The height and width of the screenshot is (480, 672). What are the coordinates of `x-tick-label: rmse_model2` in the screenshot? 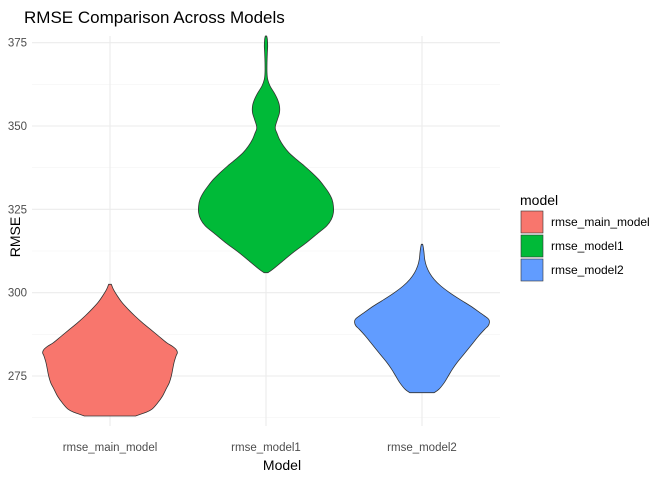 It's located at (422, 448).